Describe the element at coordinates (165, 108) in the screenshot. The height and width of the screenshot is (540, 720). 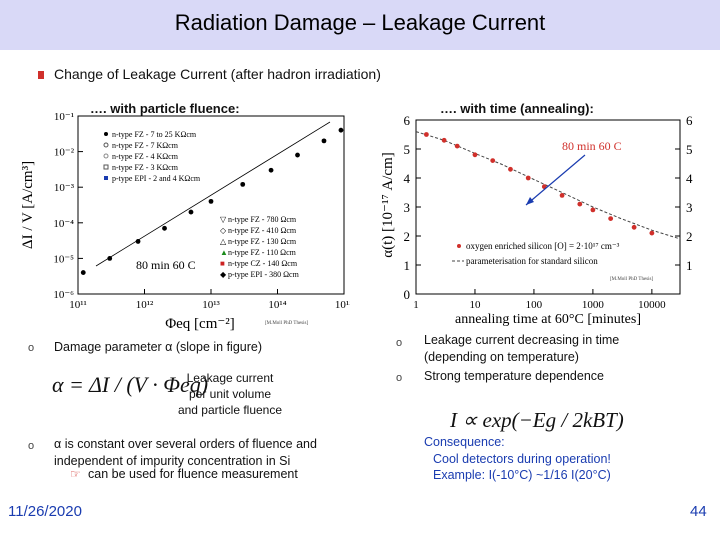
I see `left-chart-heading: …. with particle fluence:` at that location.